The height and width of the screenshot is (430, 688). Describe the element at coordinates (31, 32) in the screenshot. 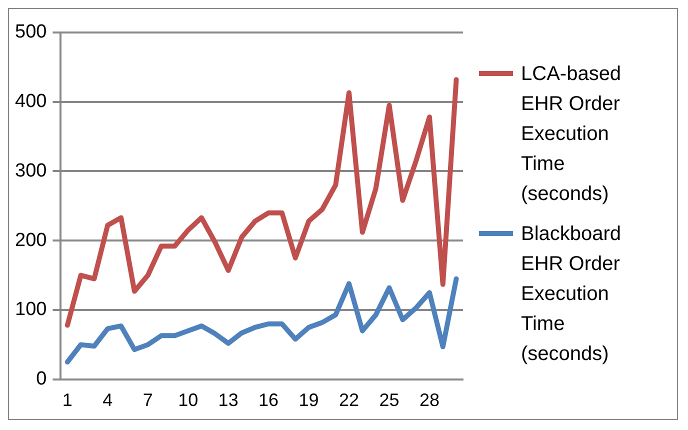

I see `y-tick-label: 500` at that location.